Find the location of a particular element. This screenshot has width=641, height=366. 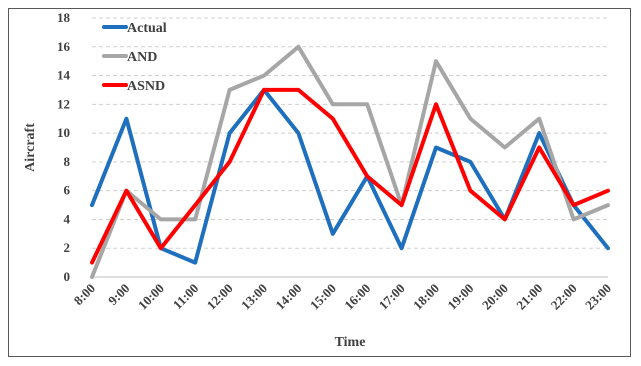

y-tick-label: 16 is located at coordinates (64, 46).